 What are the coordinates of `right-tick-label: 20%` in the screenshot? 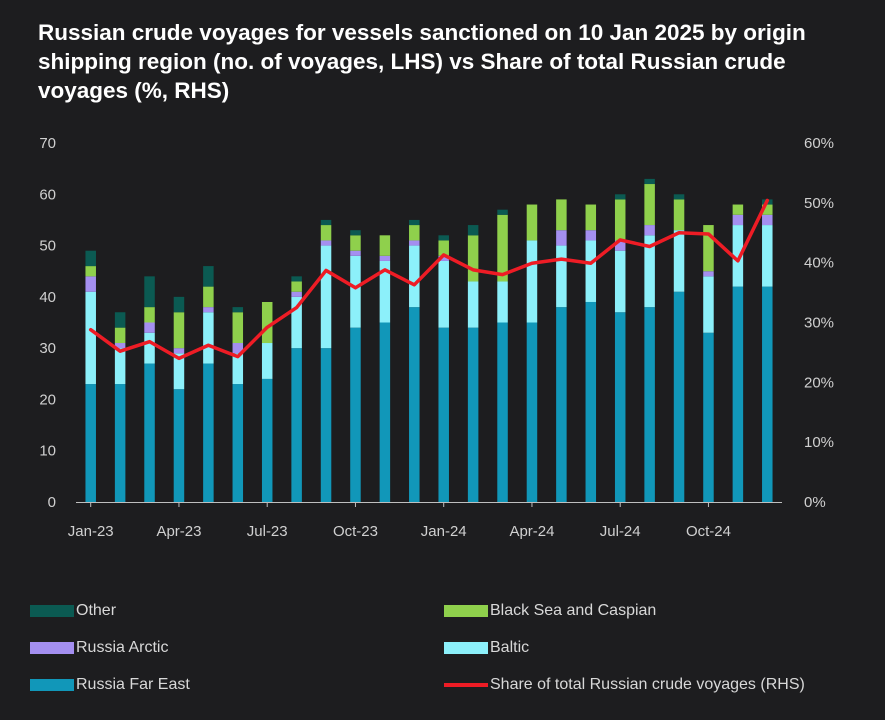 It's located at (819, 382).